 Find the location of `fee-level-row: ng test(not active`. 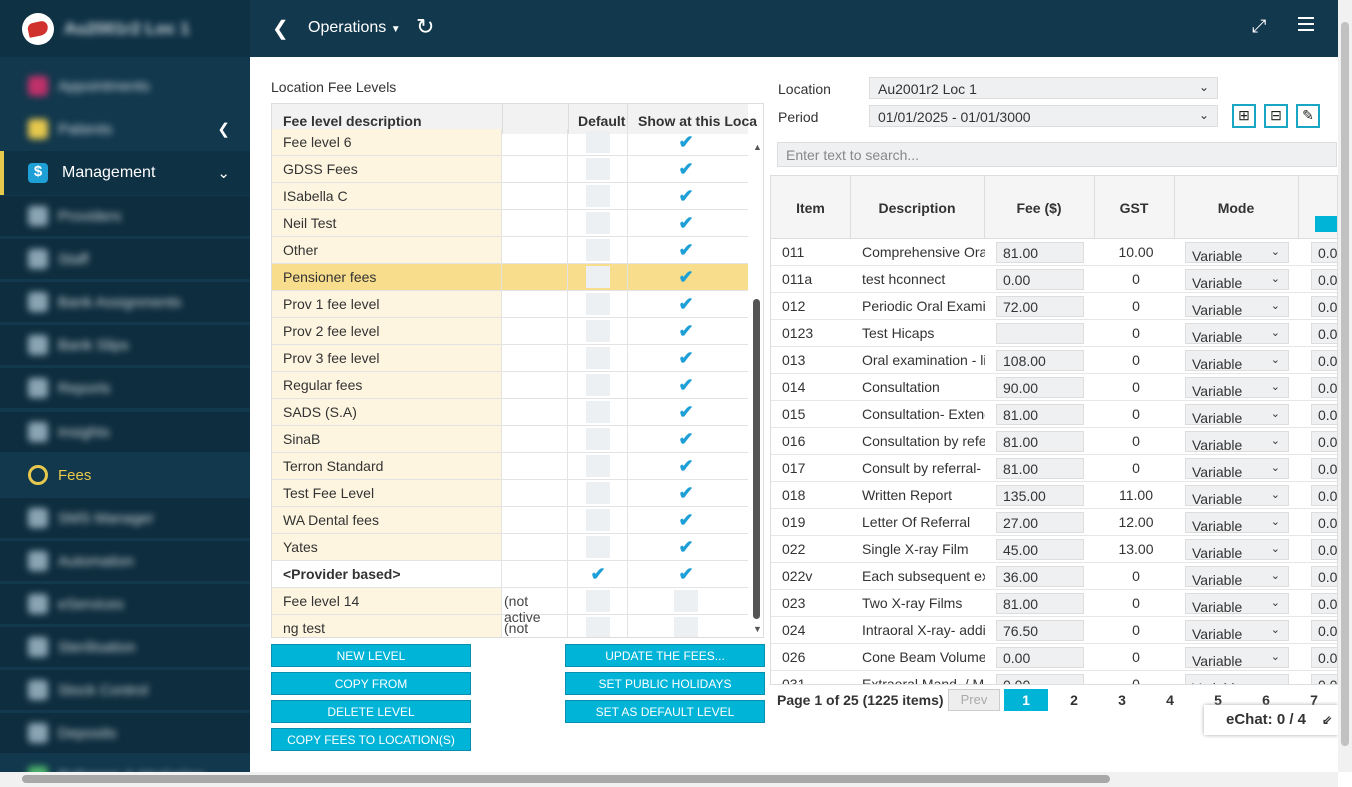

fee-level-row: ng test(not active is located at coordinates (510, 626).